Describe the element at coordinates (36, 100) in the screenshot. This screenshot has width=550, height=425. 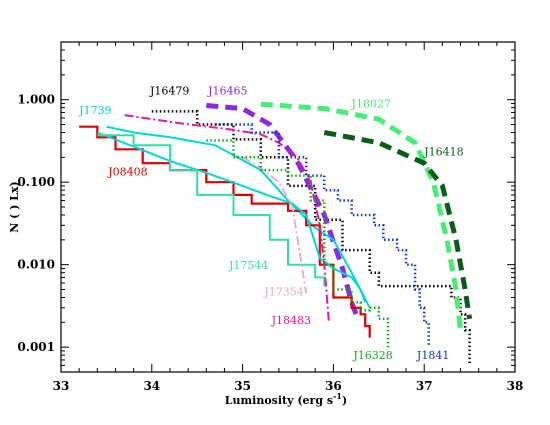
I see `y-tick-label: 1.000` at that location.